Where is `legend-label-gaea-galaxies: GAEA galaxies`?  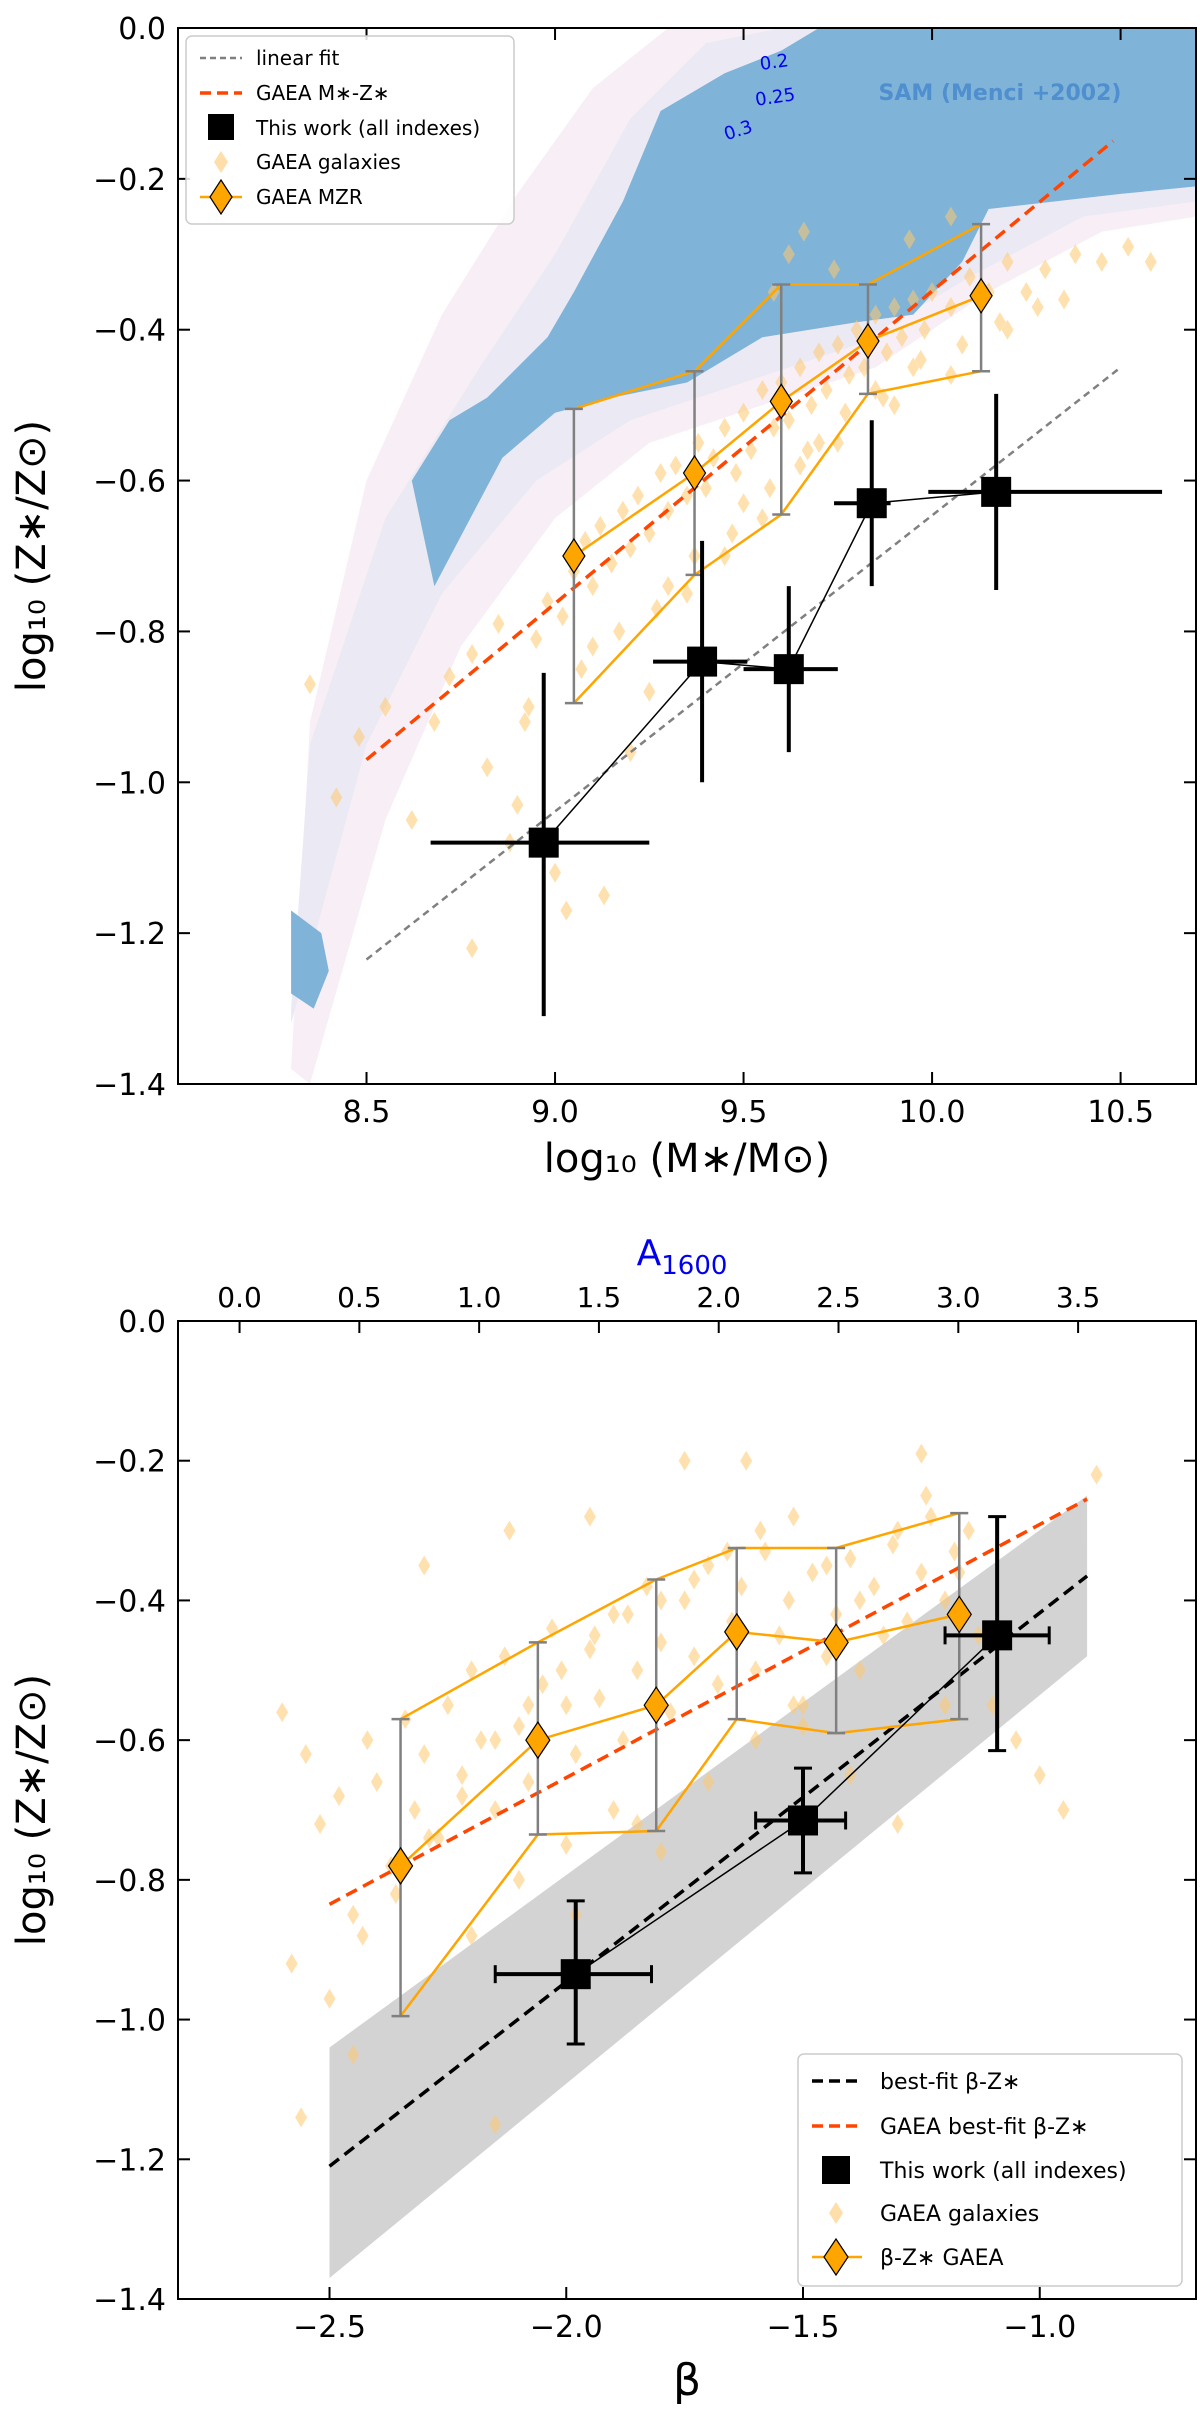
legend-label-gaea-galaxies: GAEA galaxies is located at coordinates (328, 162).